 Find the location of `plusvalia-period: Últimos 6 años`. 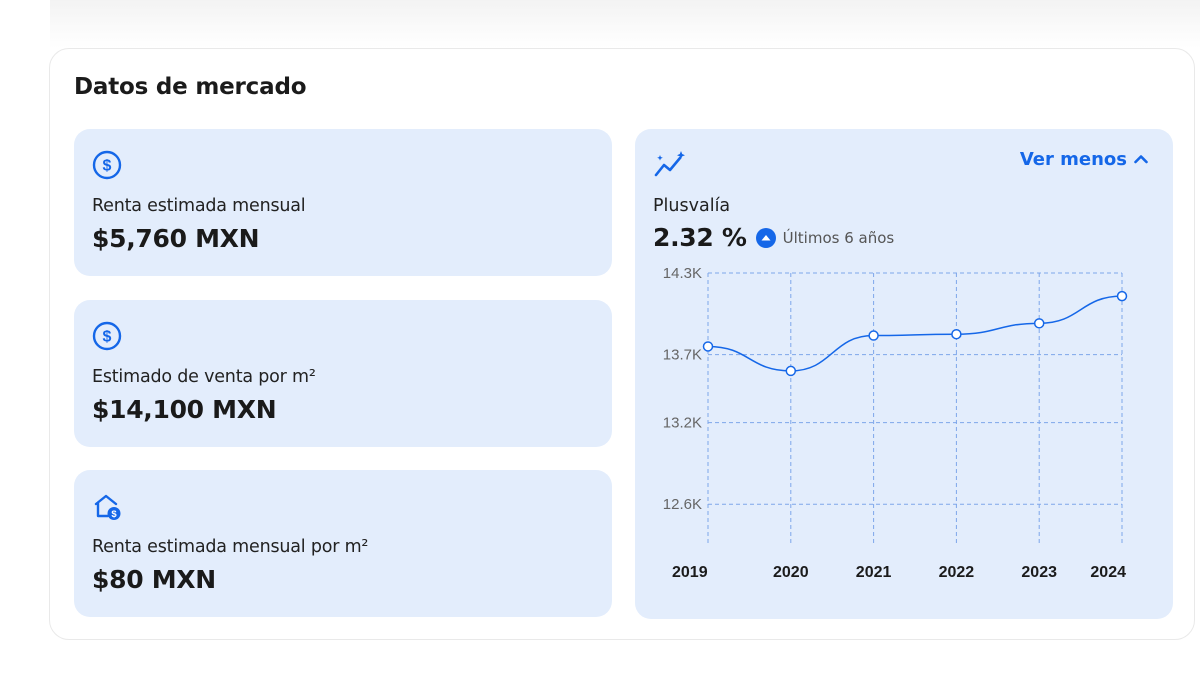

plusvalia-period: Últimos 6 años is located at coordinates (838, 237).